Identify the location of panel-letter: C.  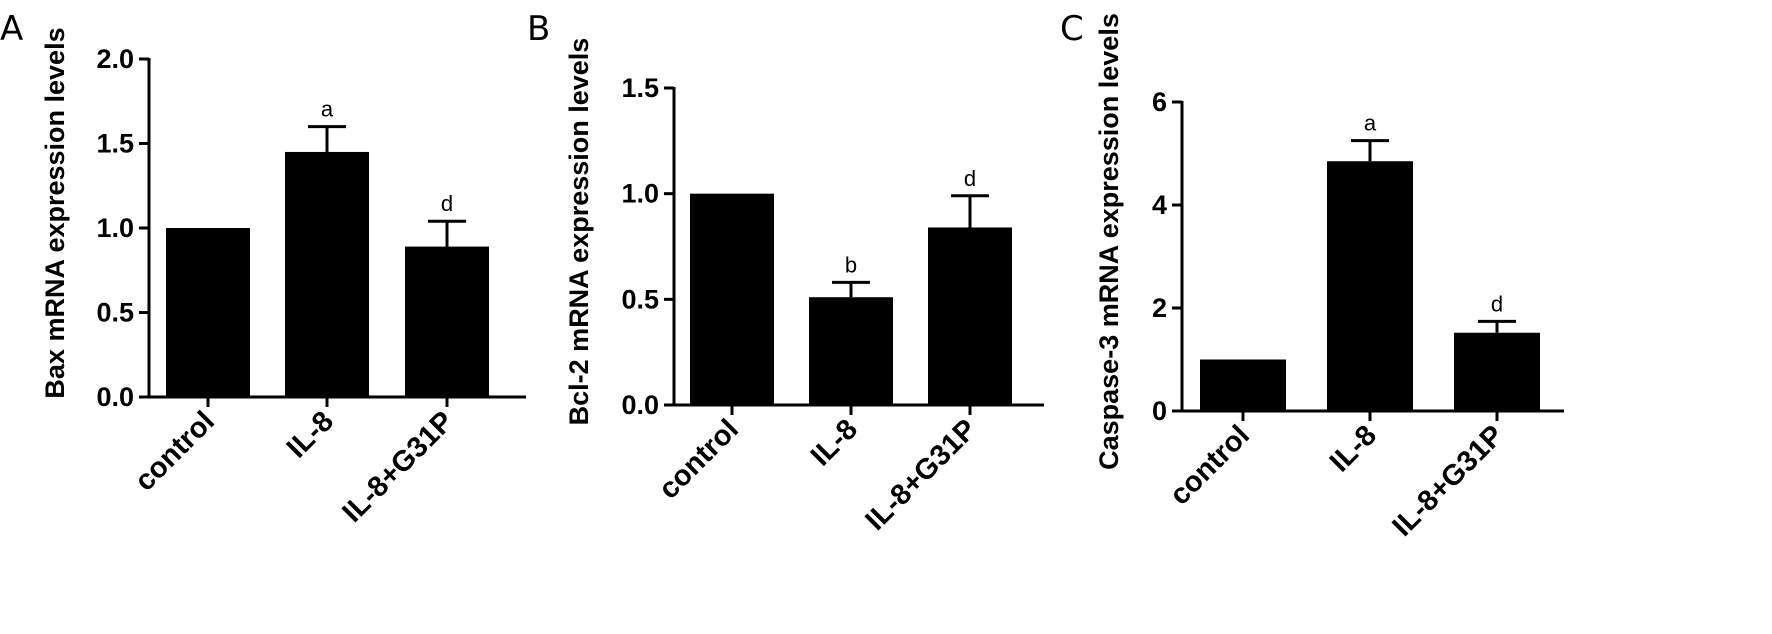
(1072, 29).